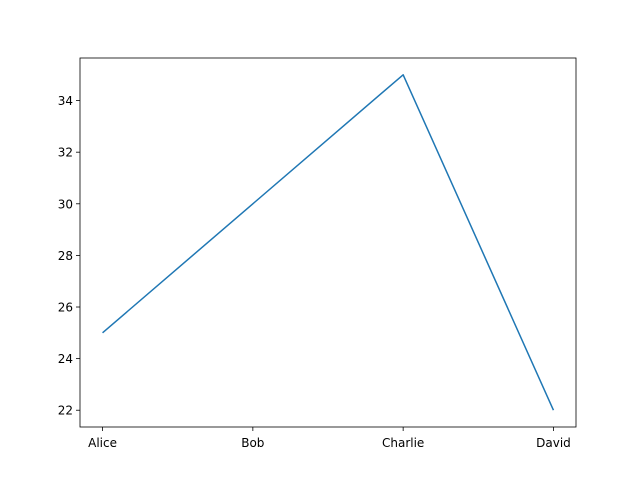  What do you see at coordinates (65, 308) in the screenshot?
I see `y-tick-label: 26` at bounding box center [65, 308].